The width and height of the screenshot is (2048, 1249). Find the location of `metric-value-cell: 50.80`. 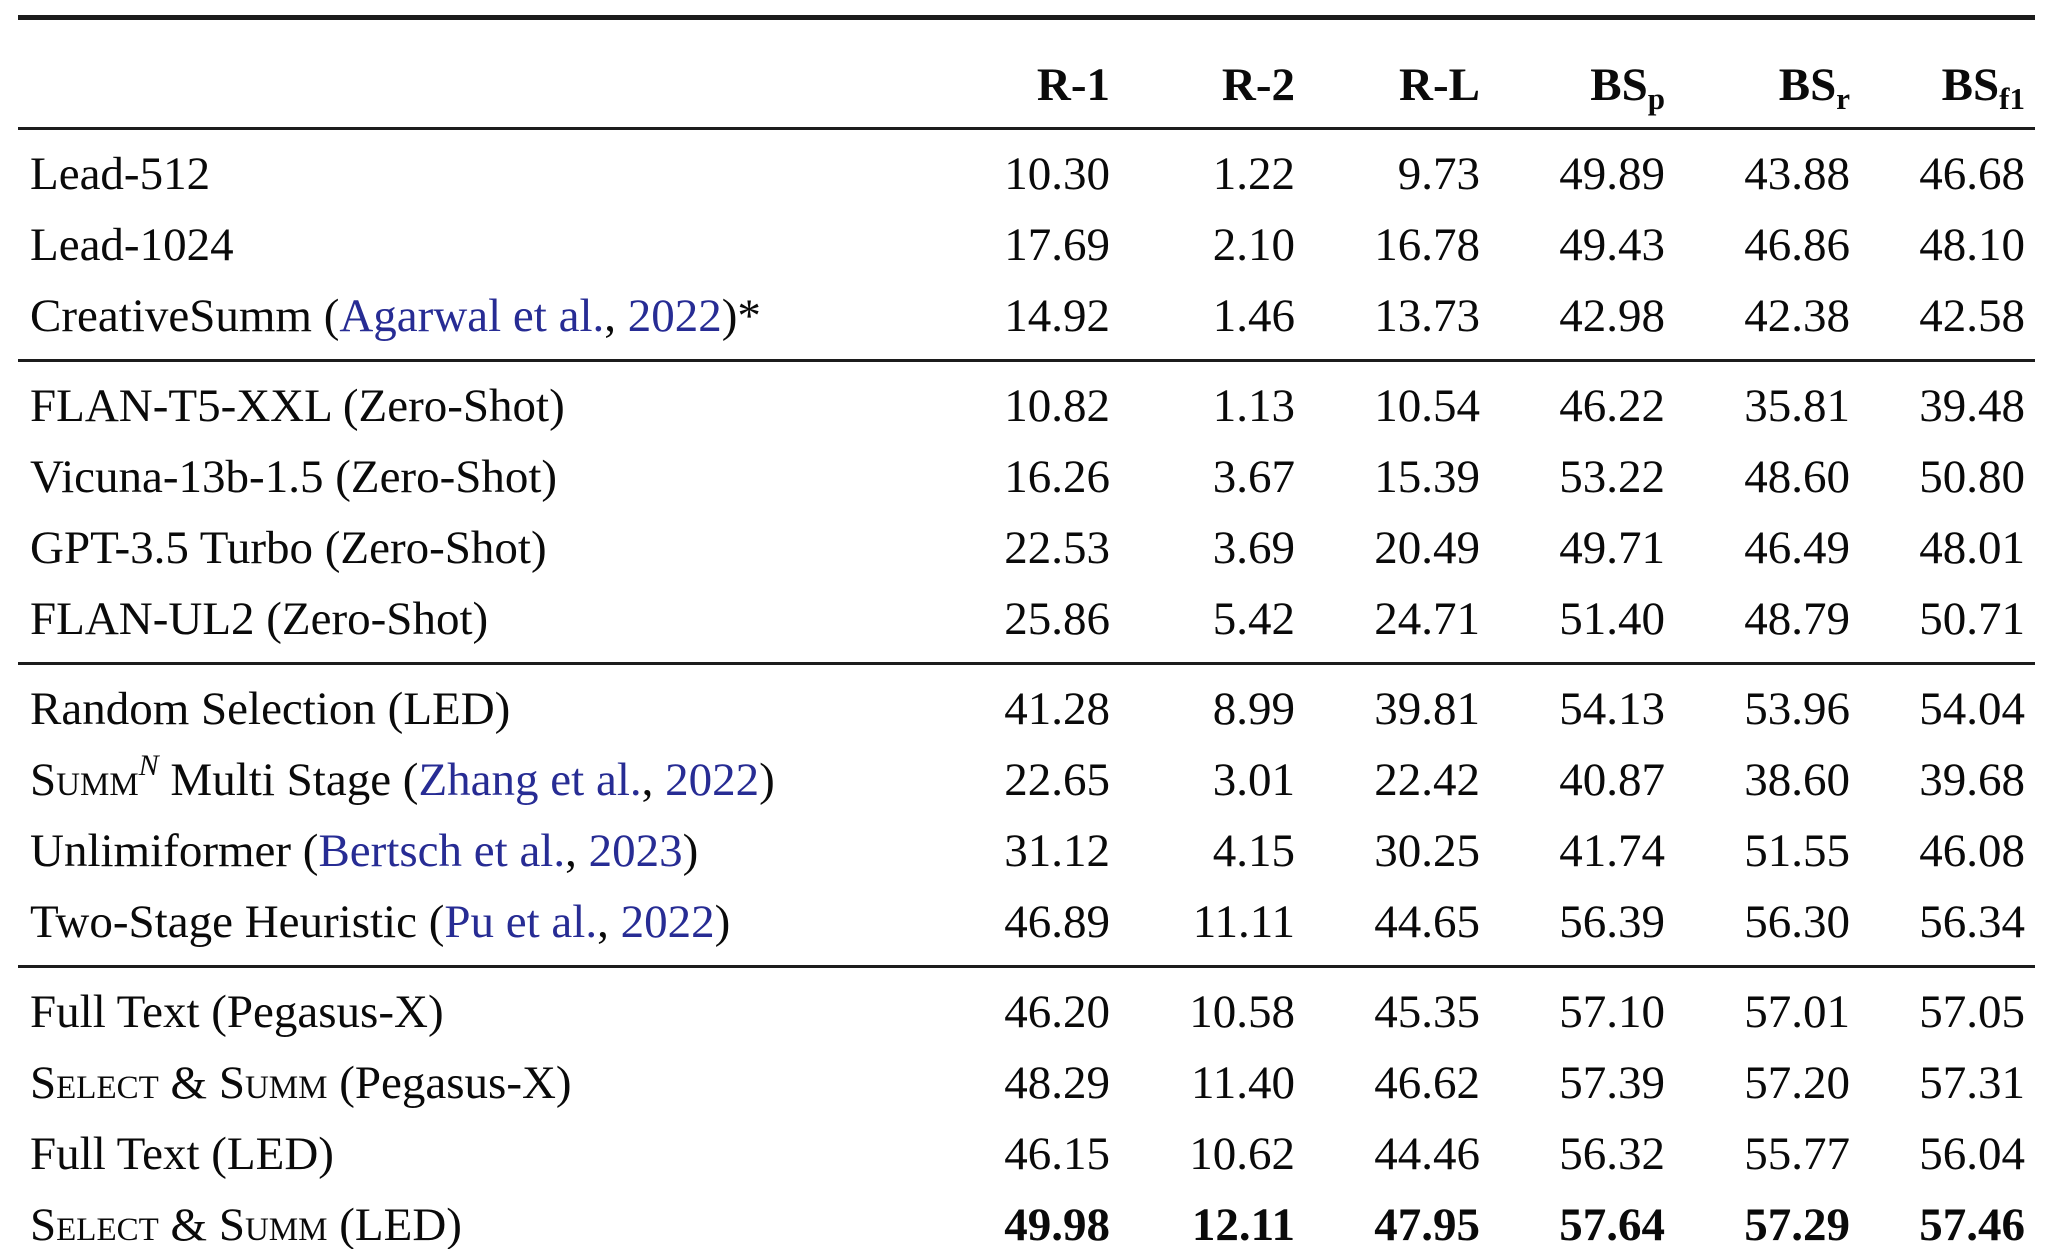

metric-value-cell: 50.80 is located at coordinates (1972, 477).